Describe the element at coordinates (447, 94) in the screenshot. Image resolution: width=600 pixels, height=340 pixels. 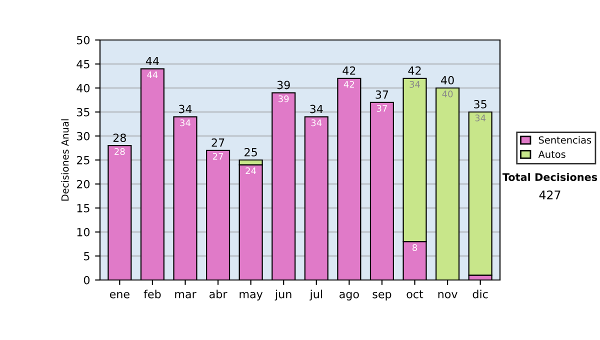
I see `data-label: 40` at that location.